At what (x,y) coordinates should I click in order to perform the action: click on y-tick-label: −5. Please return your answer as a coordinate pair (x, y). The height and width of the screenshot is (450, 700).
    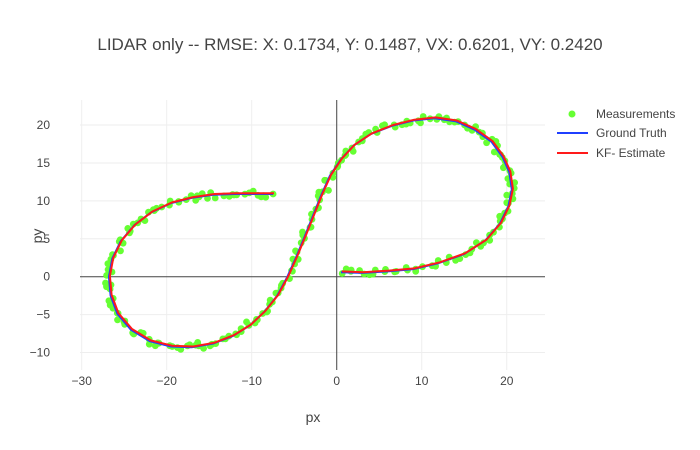
    Looking at the image, I should click on (43, 315).